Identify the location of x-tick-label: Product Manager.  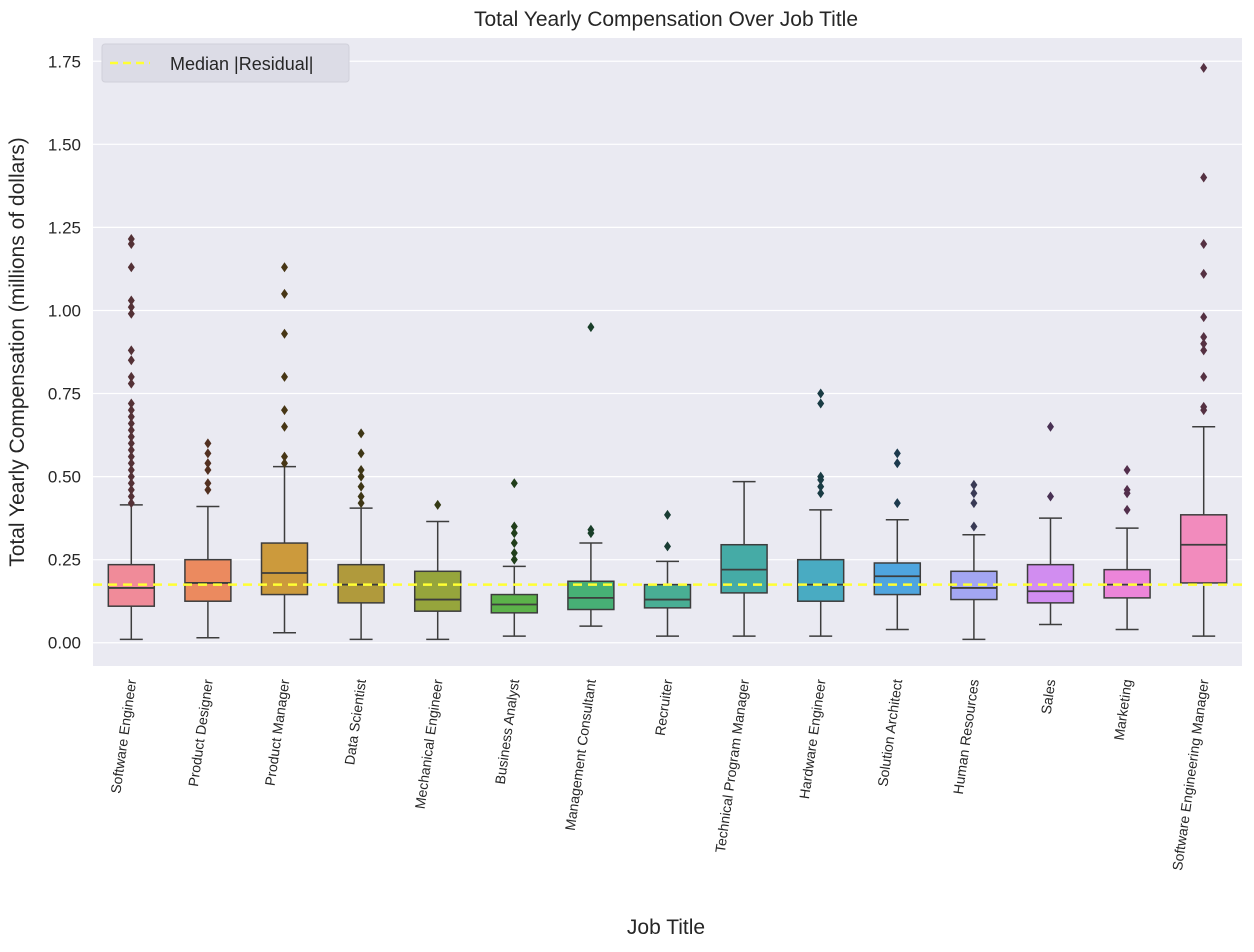
(277, 732).